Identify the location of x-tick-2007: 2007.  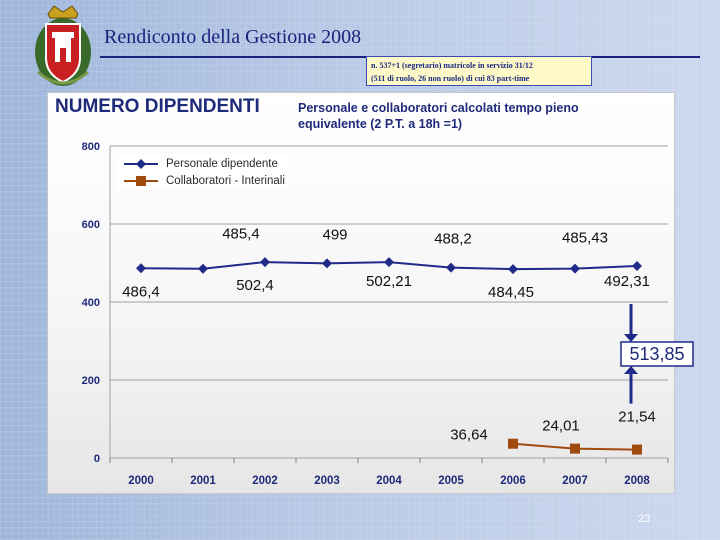
(575, 481).